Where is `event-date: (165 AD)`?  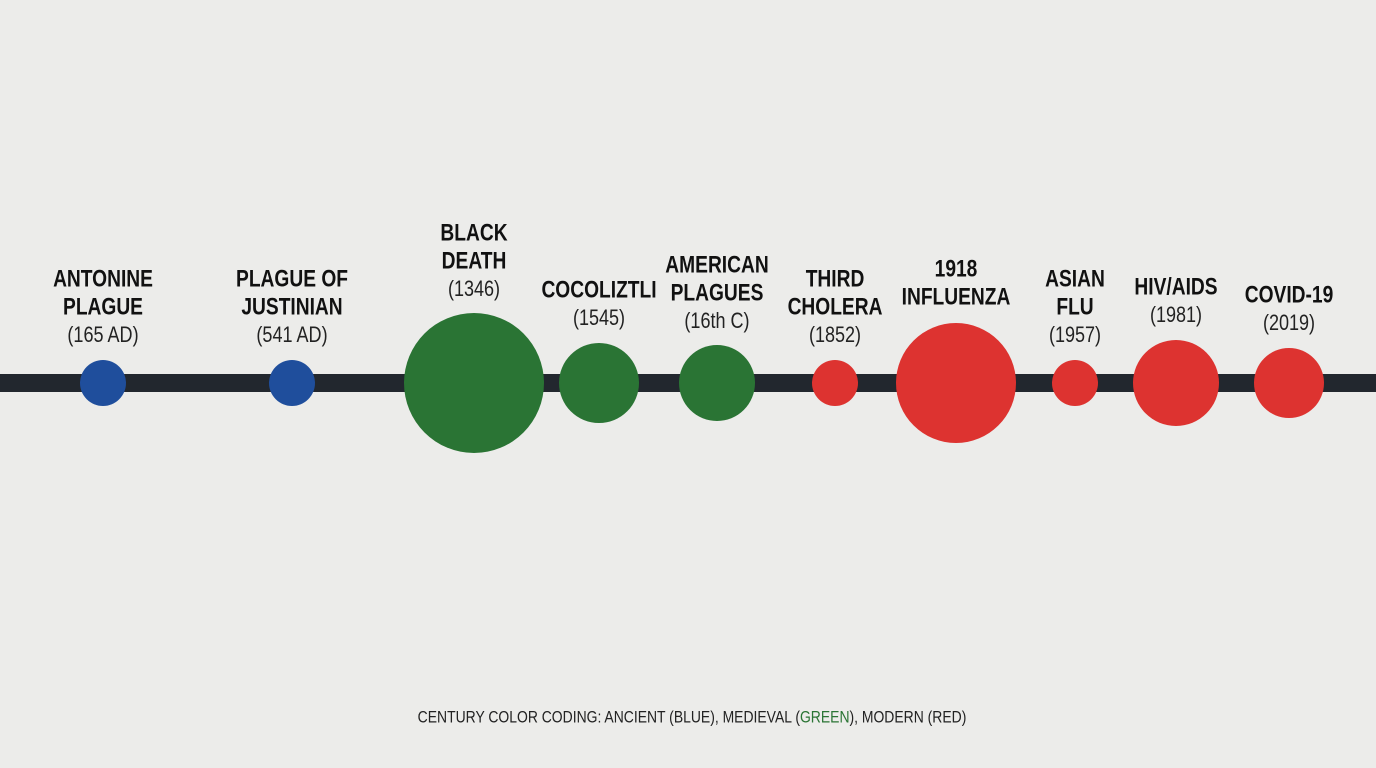 event-date: (165 AD) is located at coordinates (102, 335).